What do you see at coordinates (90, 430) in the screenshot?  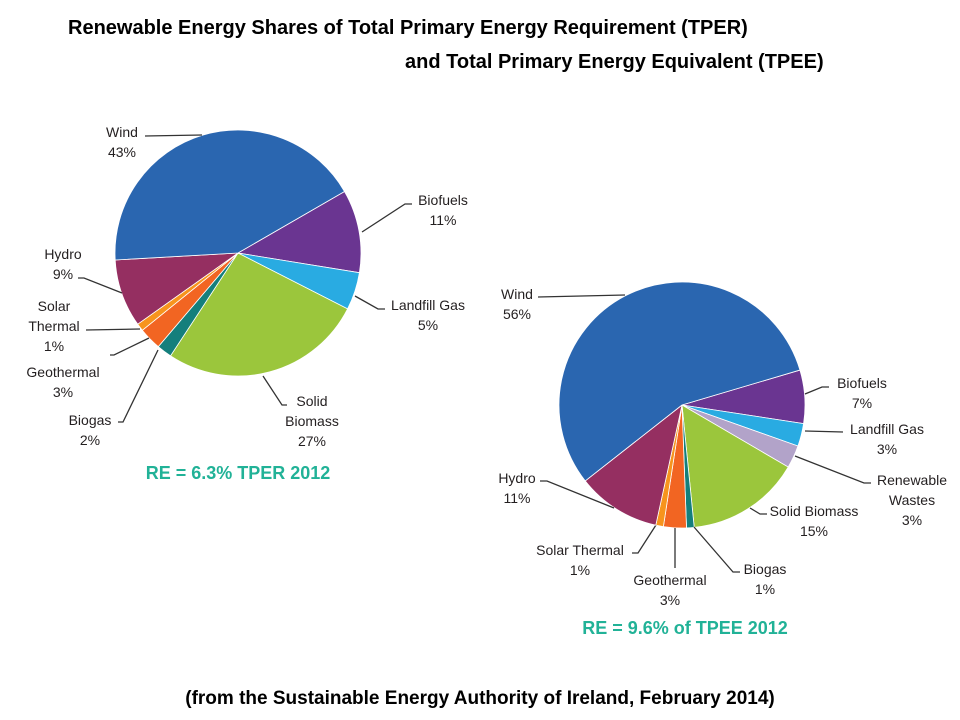 I see `pie1-label-biogas: Biogas 2%` at bounding box center [90, 430].